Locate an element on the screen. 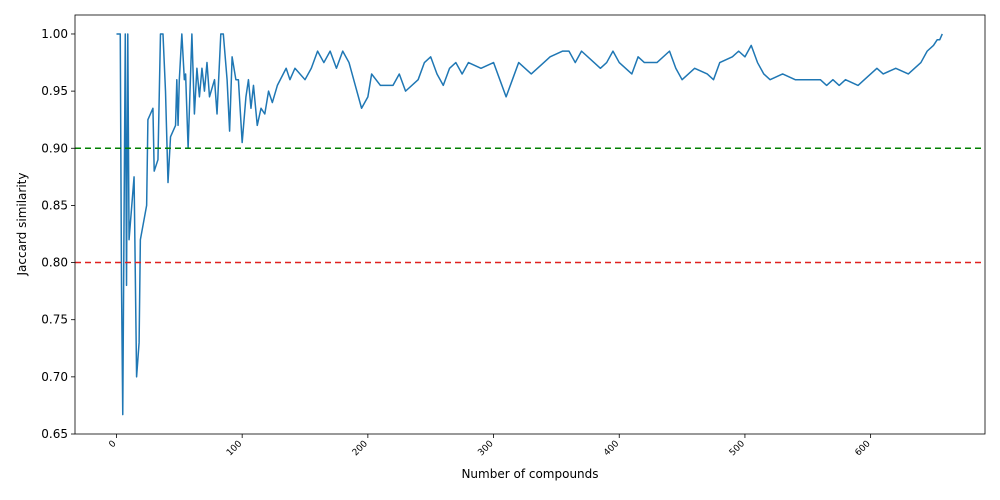  x-tick-label: 100 is located at coordinates (234, 448).